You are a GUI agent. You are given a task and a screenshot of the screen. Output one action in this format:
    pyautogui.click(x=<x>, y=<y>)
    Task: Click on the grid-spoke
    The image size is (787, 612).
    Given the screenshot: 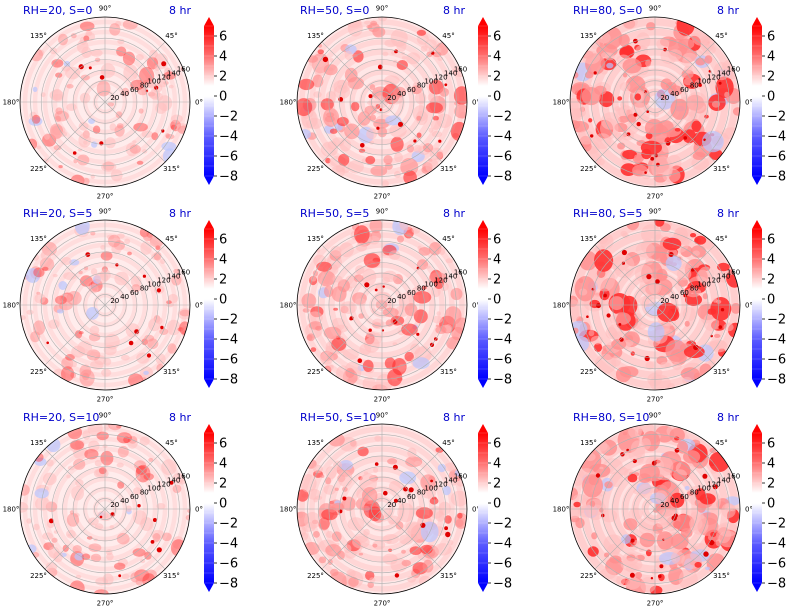 What is the action you would take?
    pyautogui.click(x=685, y=72)
    